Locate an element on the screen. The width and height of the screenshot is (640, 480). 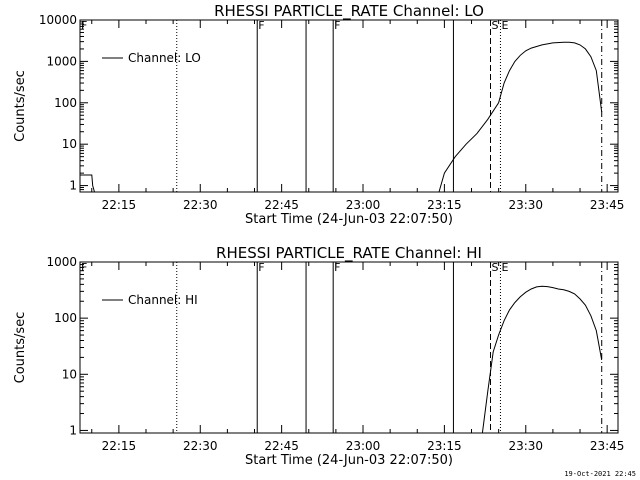
panel2-x-tick-label: 23:45 is located at coordinates (607, 446).